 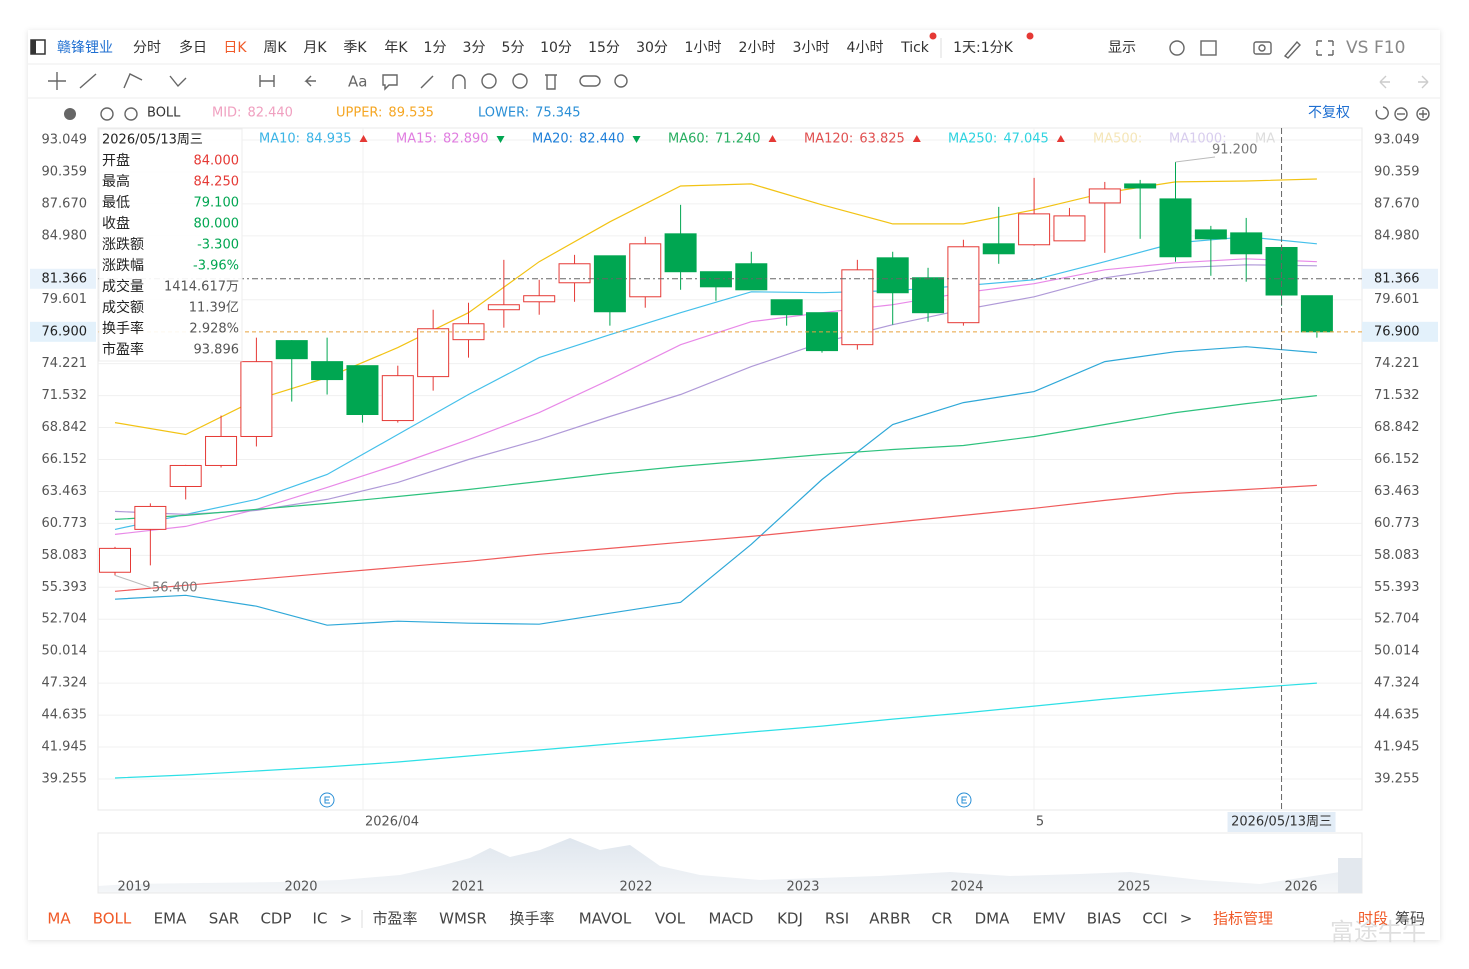 What do you see at coordinates (942, 919) in the screenshot?
I see `indicator-tab: CR` at bounding box center [942, 919].